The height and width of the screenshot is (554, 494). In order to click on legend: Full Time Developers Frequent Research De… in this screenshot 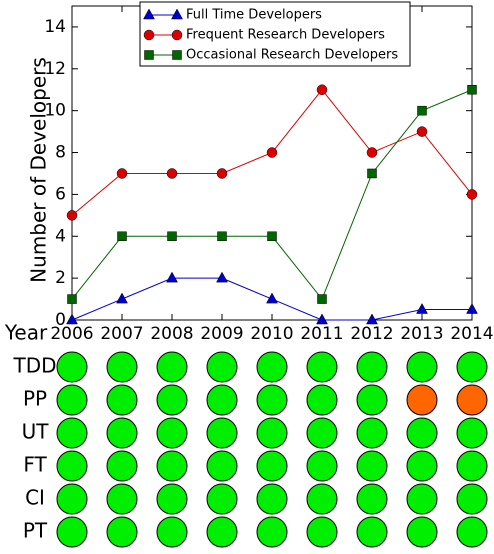, I will do `click(275, 34)`.